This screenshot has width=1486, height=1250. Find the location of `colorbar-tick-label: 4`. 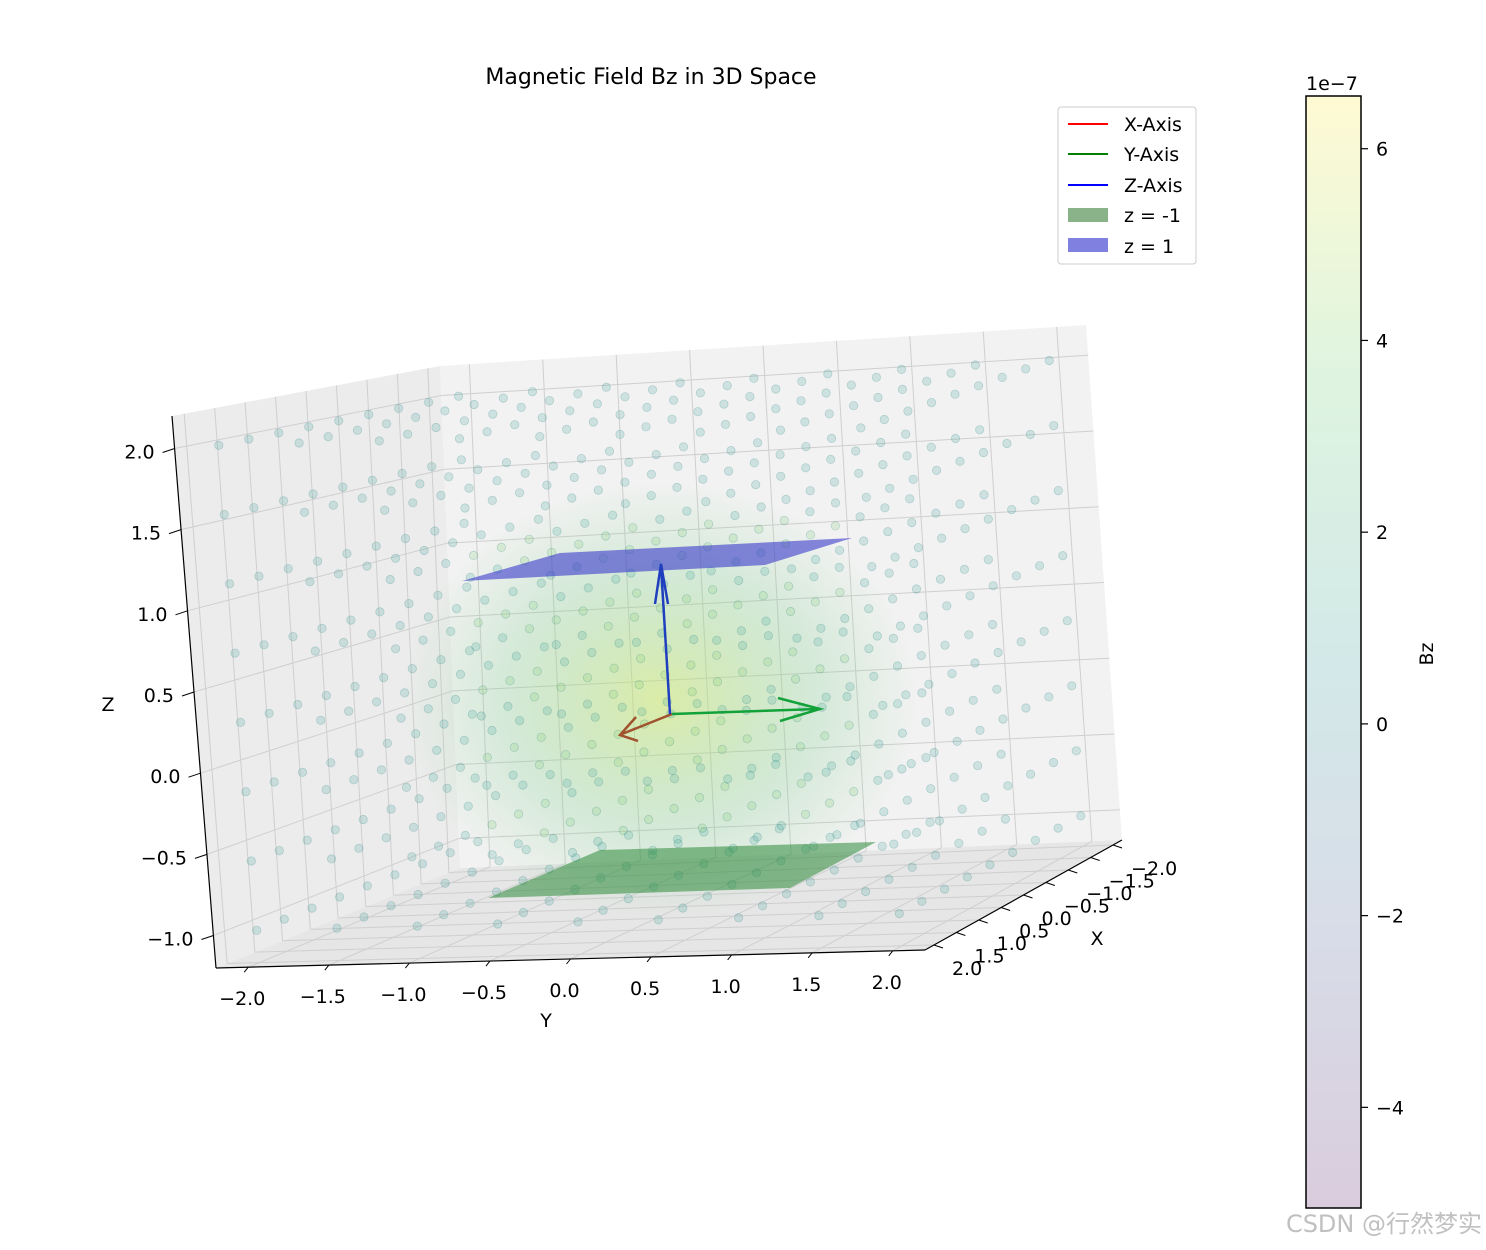

colorbar-tick-label: 4 is located at coordinates (1382, 341).